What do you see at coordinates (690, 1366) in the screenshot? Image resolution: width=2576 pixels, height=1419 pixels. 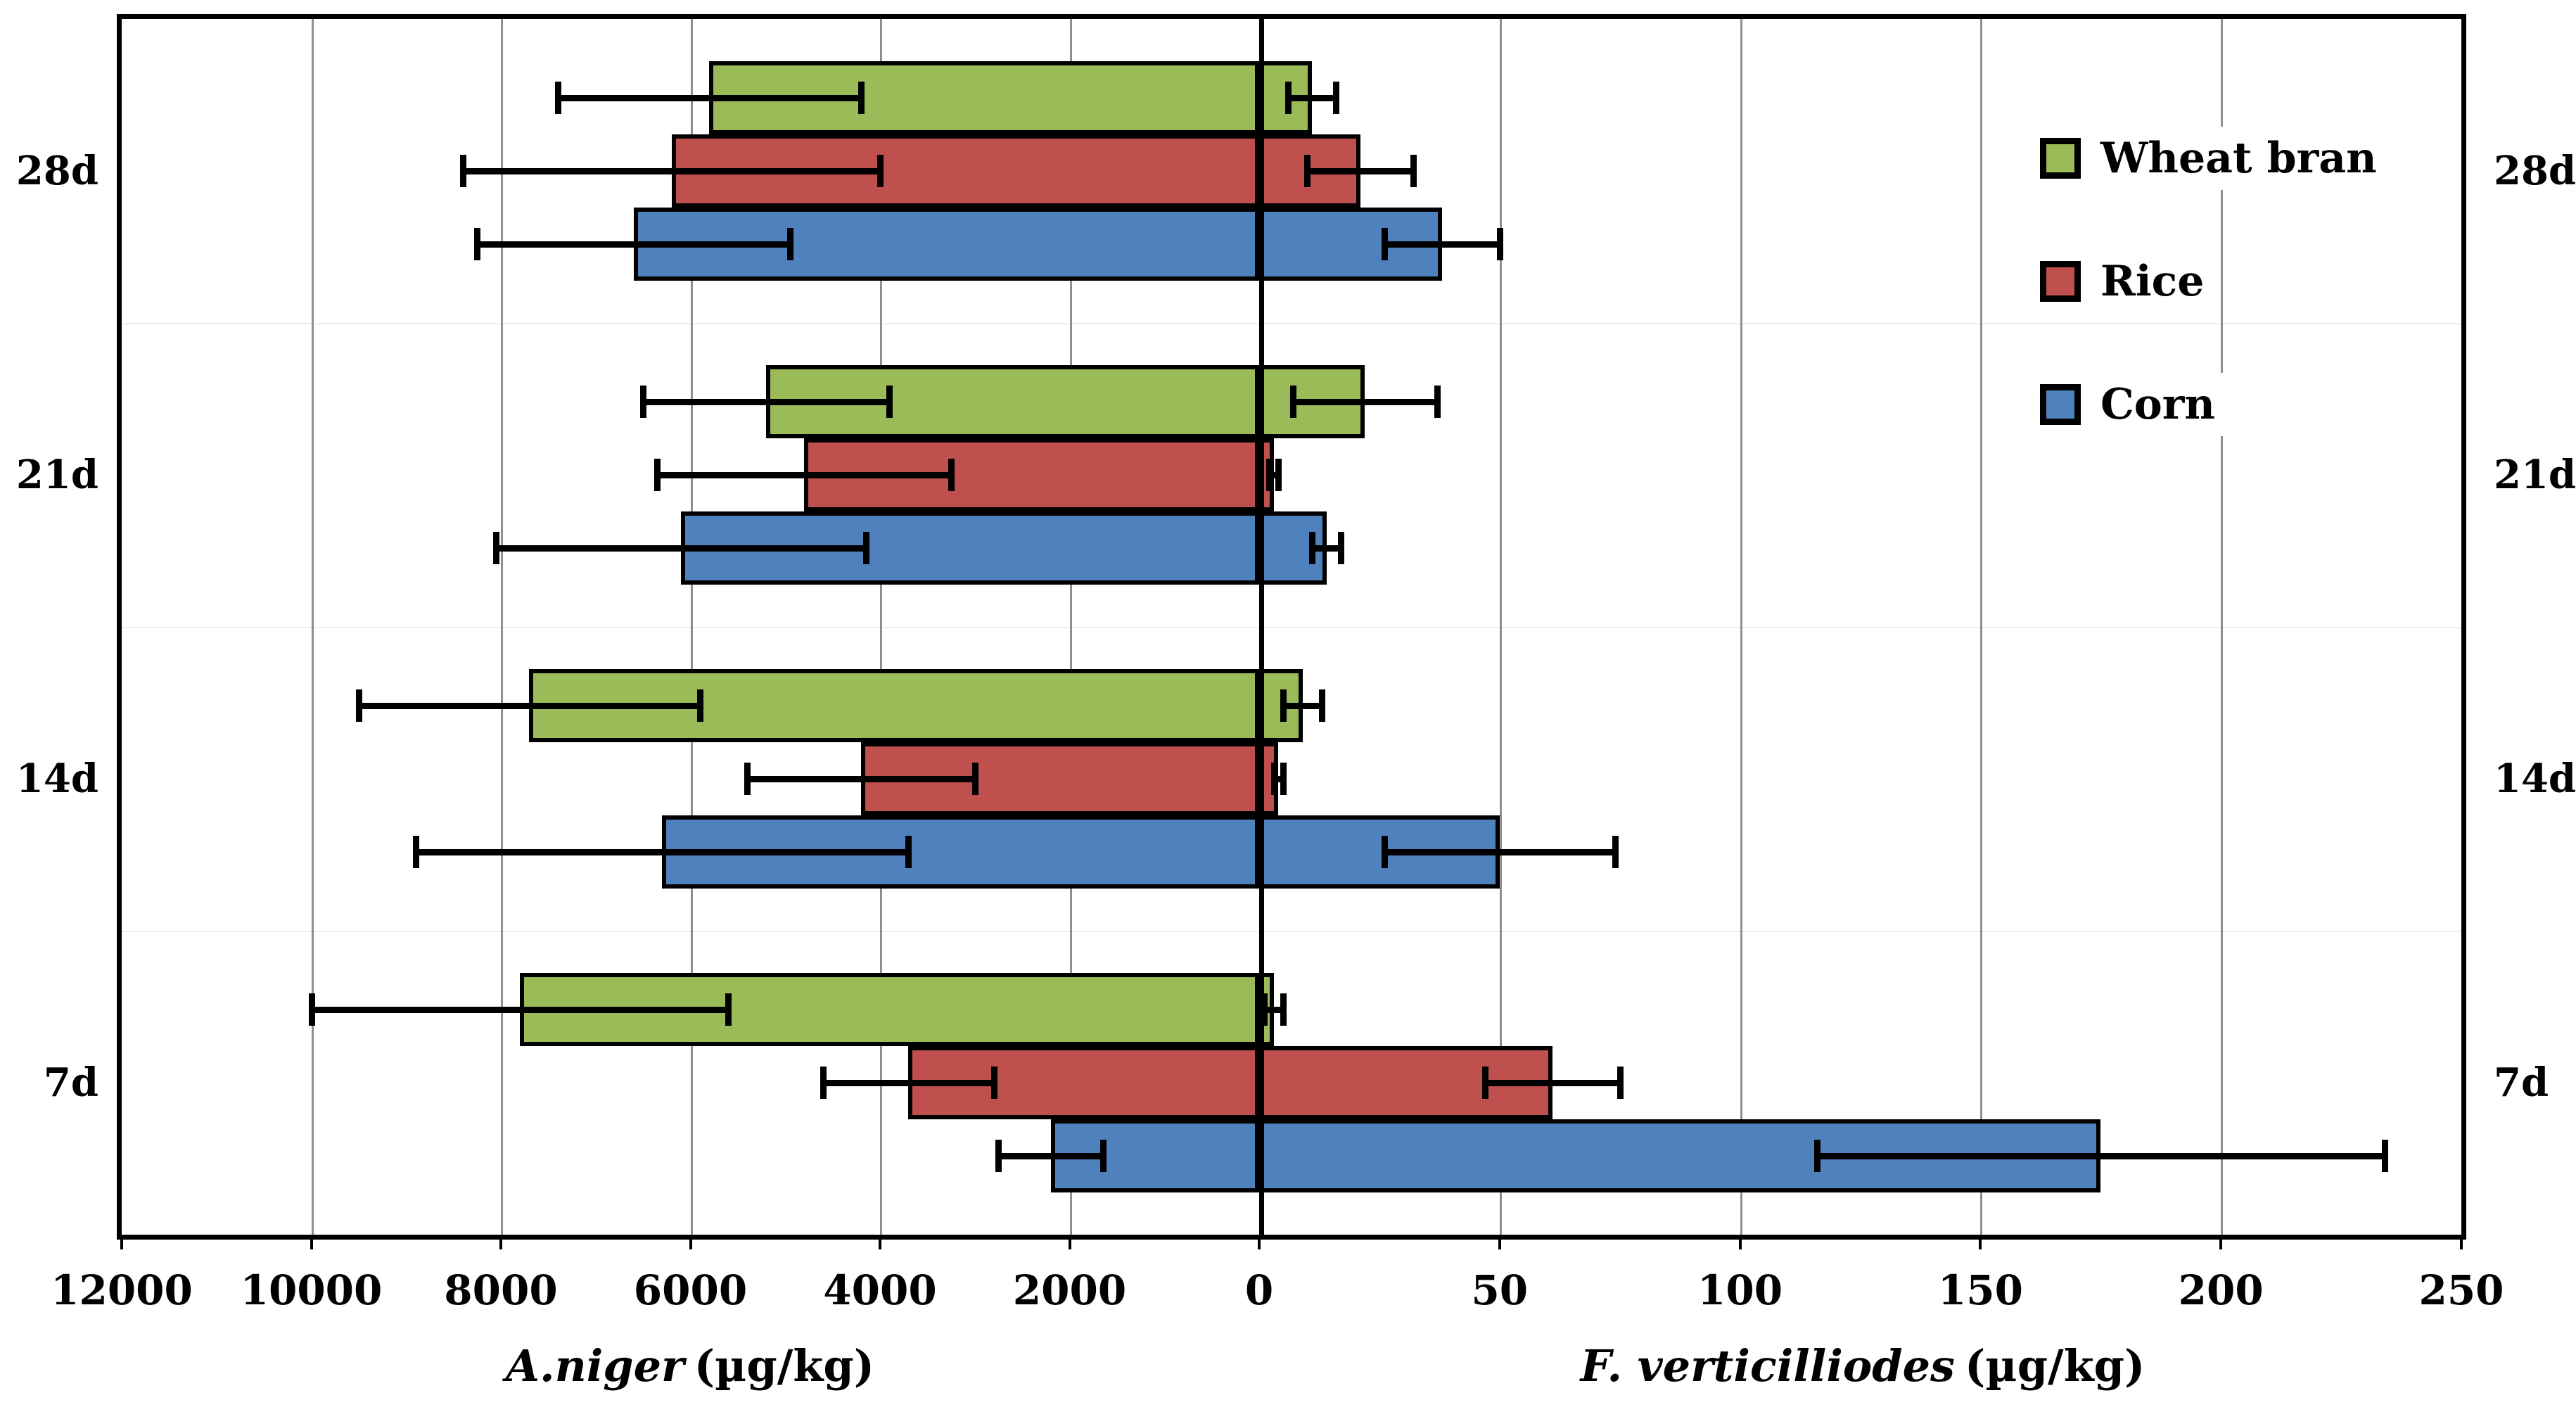 I see `left-axis-title: A.niger (µg/kg)` at bounding box center [690, 1366].